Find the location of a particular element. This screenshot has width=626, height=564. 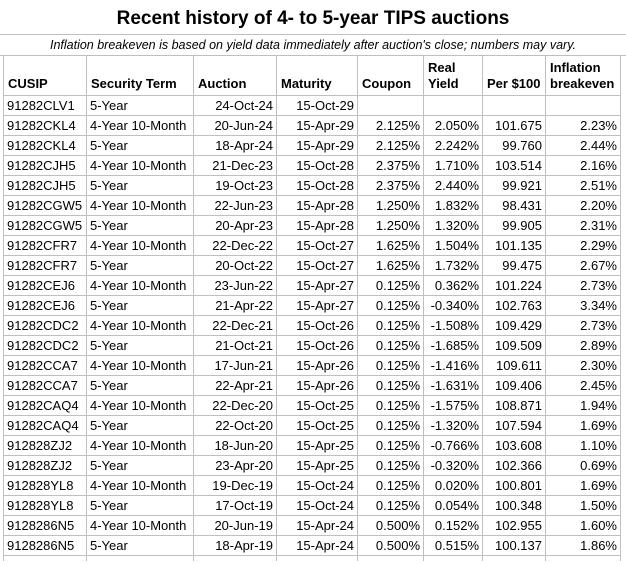

cell: 99.475 is located at coordinates (514, 265).